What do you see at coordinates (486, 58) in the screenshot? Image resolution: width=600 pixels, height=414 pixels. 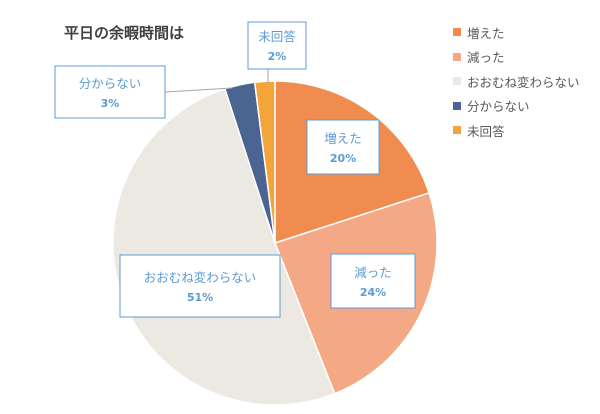 I see `legend-label: 減った` at bounding box center [486, 58].